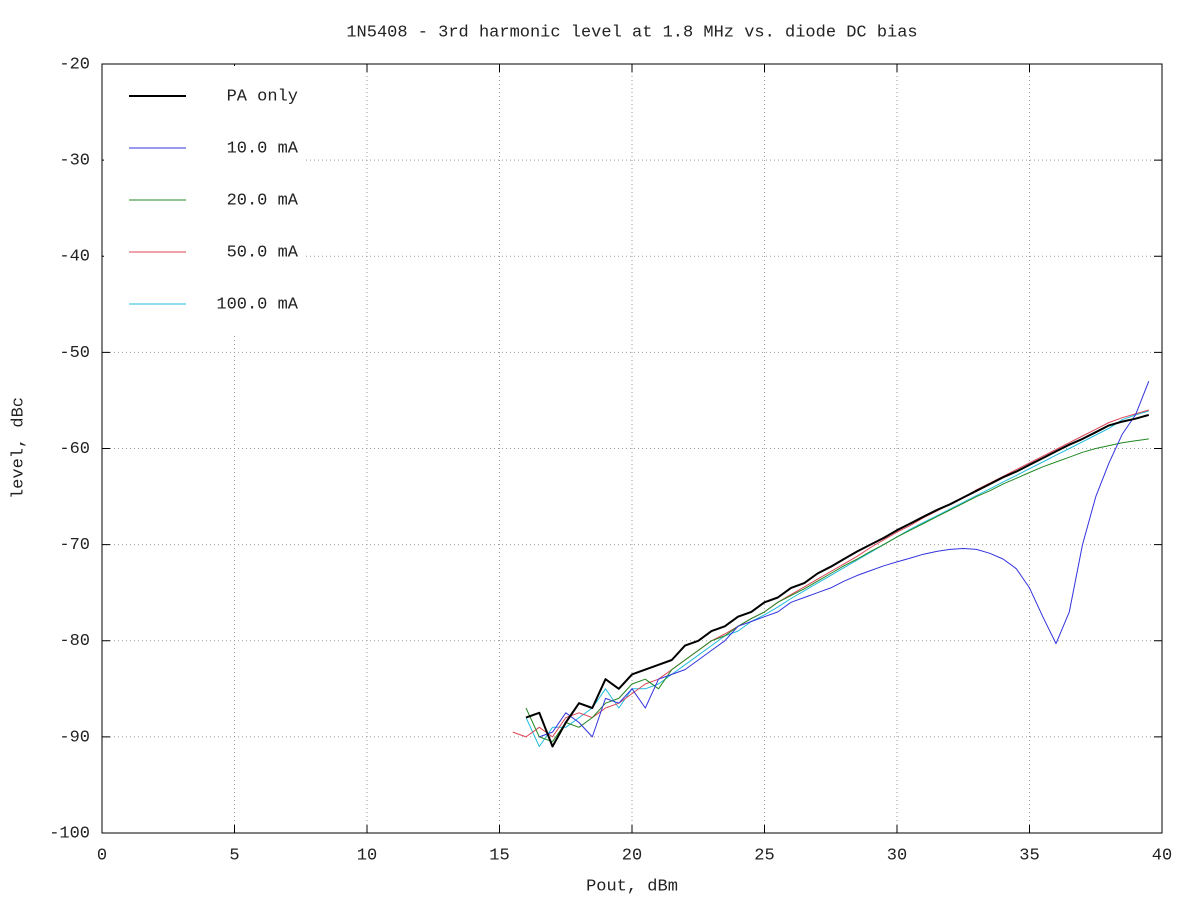 Image resolution: width=1200 pixels, height=900 pixels. I want to click on y-tick-label: -20, so click(74, 64).